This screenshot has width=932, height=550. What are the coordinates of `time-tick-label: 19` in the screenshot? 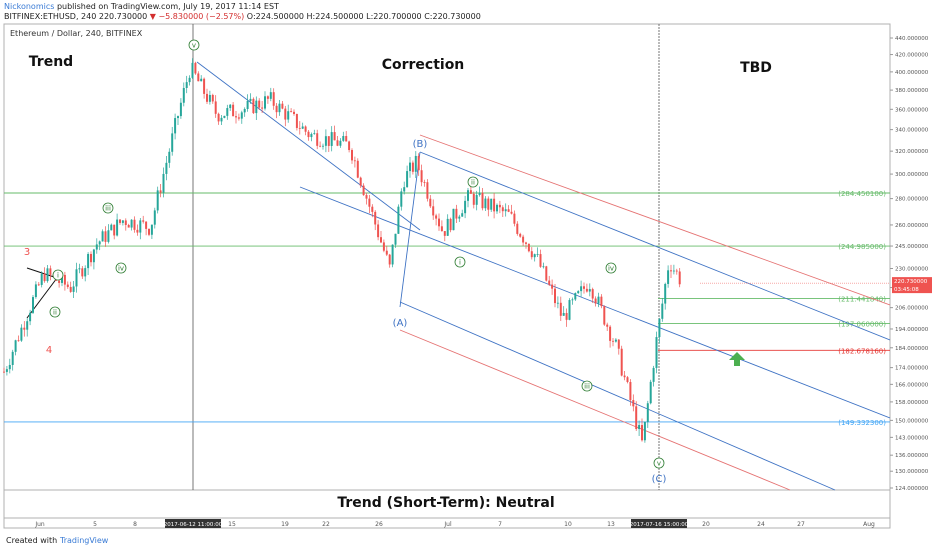 It's located at (285, 524).